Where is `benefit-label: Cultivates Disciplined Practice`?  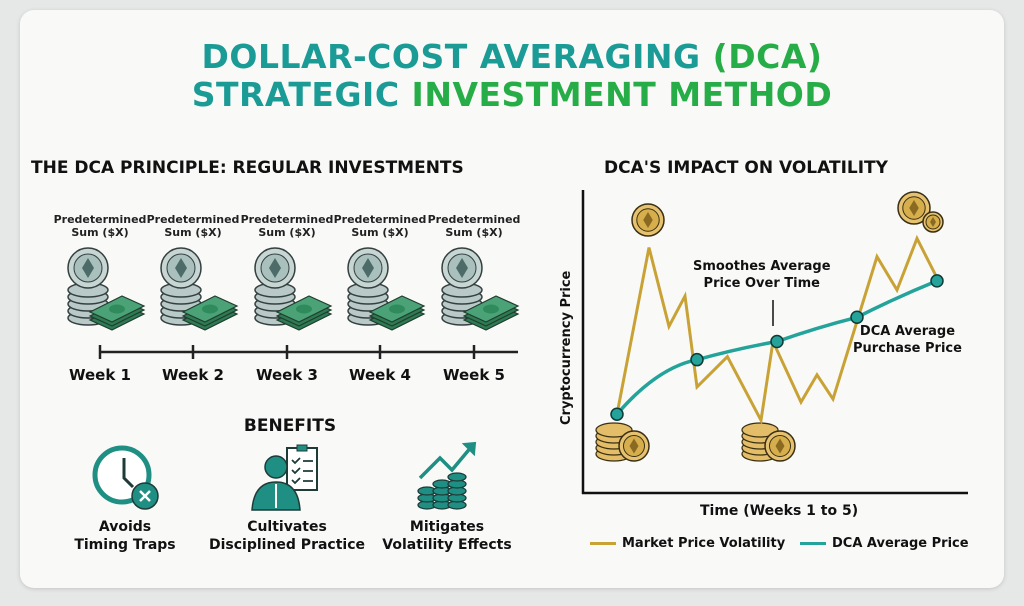 benefit-label: Cultivates Disciplined Practice is located at coordinates (287, 536).